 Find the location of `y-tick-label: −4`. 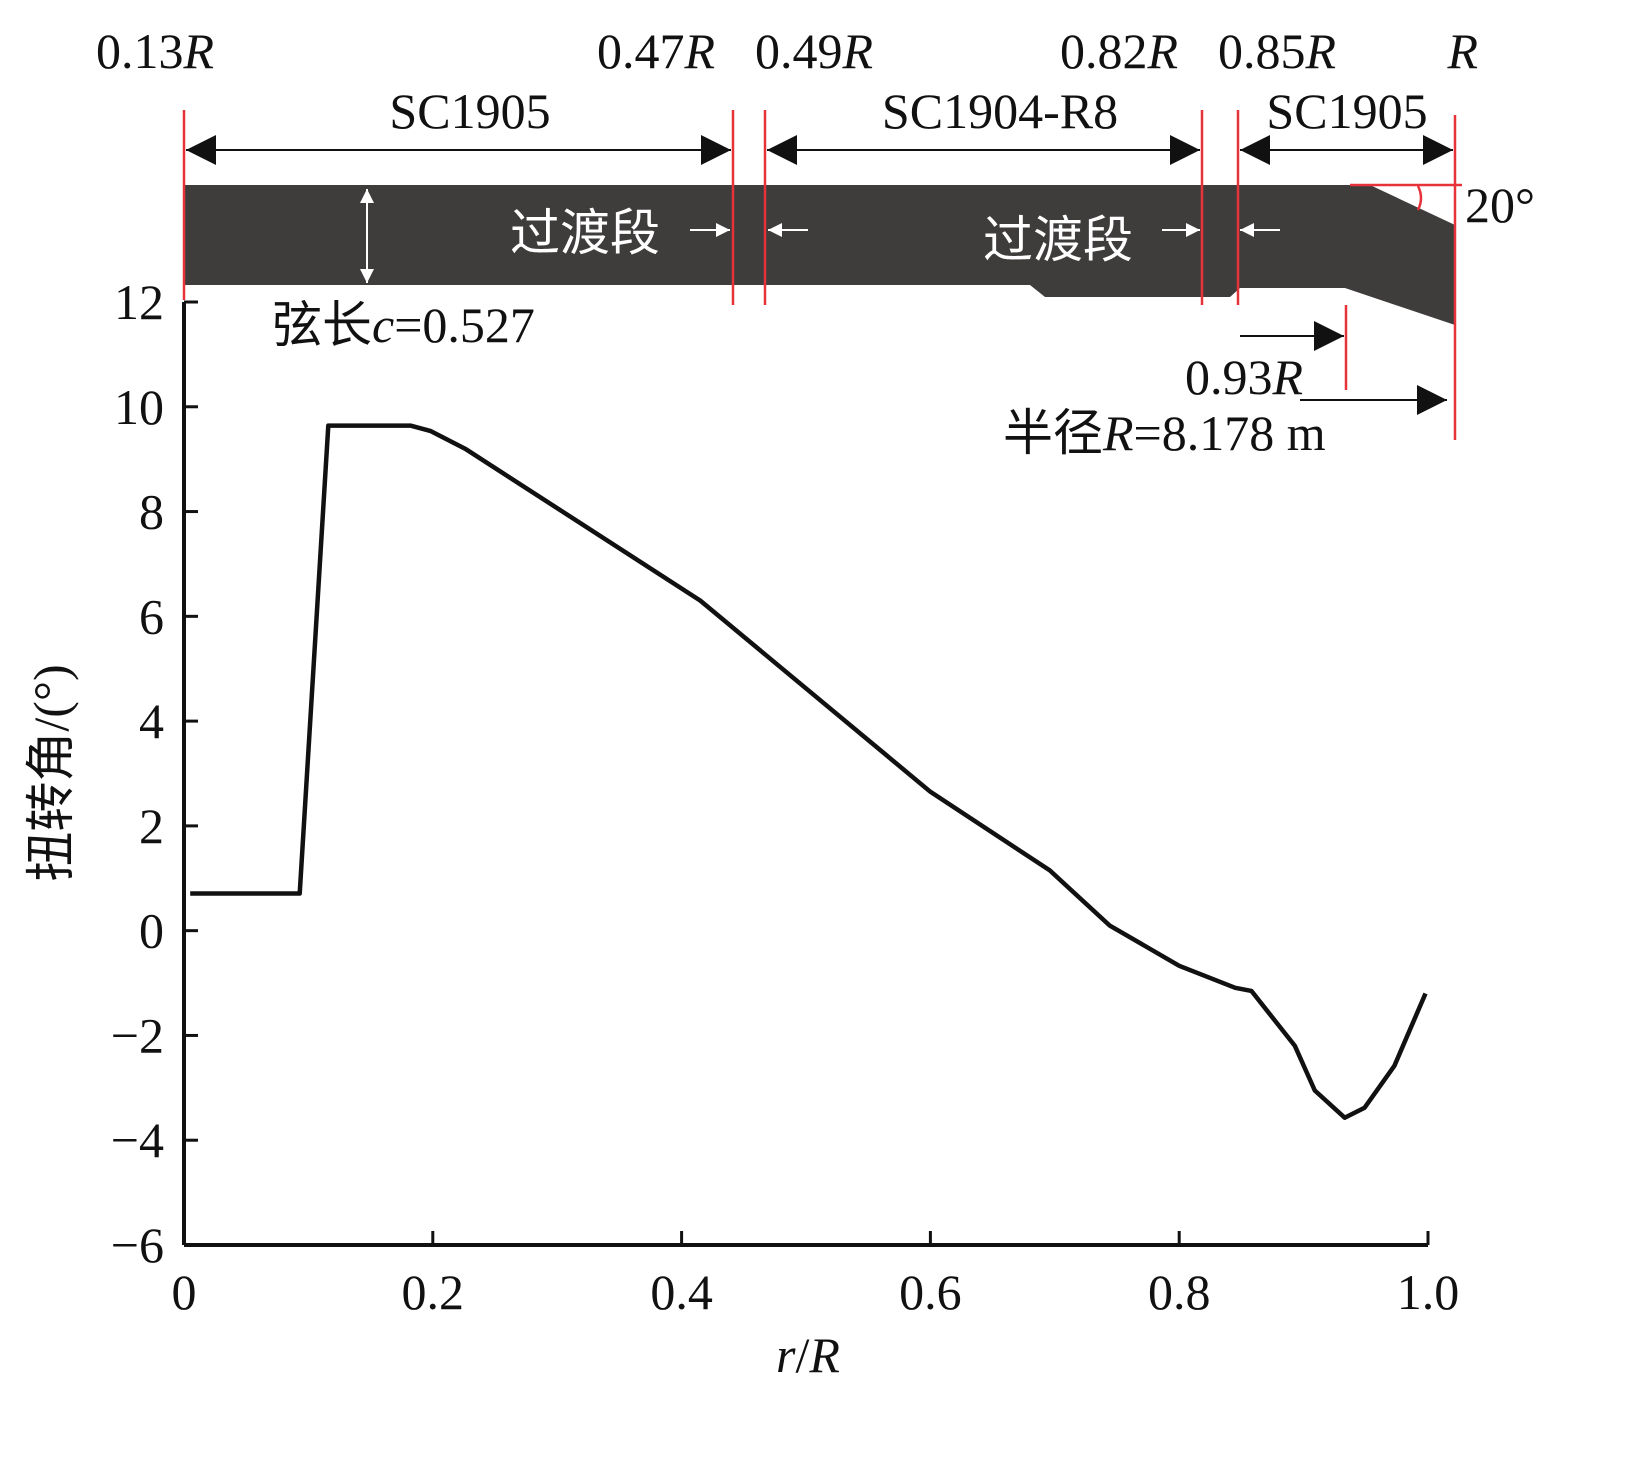

y-tick-label: −4 is located at coordinates (137, 1140).